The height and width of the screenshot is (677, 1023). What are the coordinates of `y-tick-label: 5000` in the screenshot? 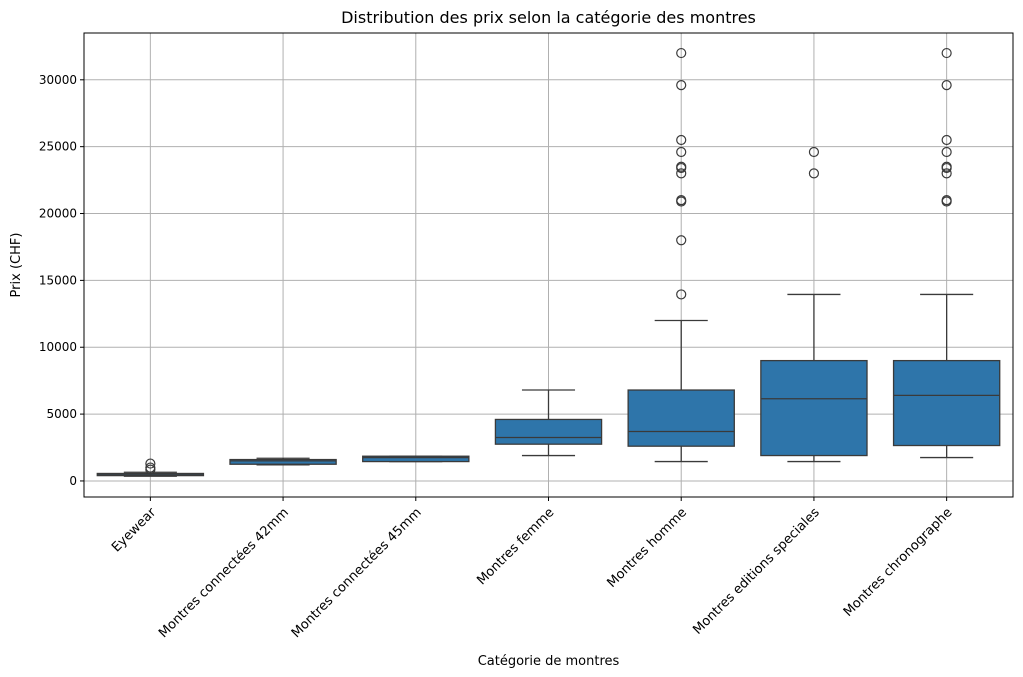 It's located at (61, 414).